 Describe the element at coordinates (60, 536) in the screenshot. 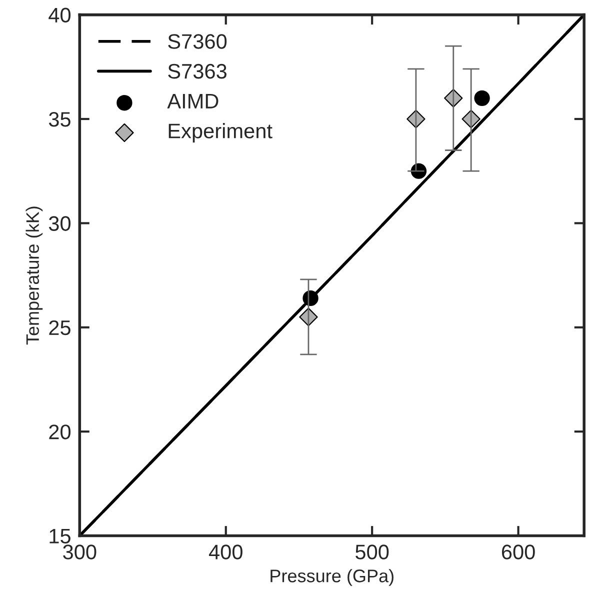

I see `y-tick-label: 15` at that location.